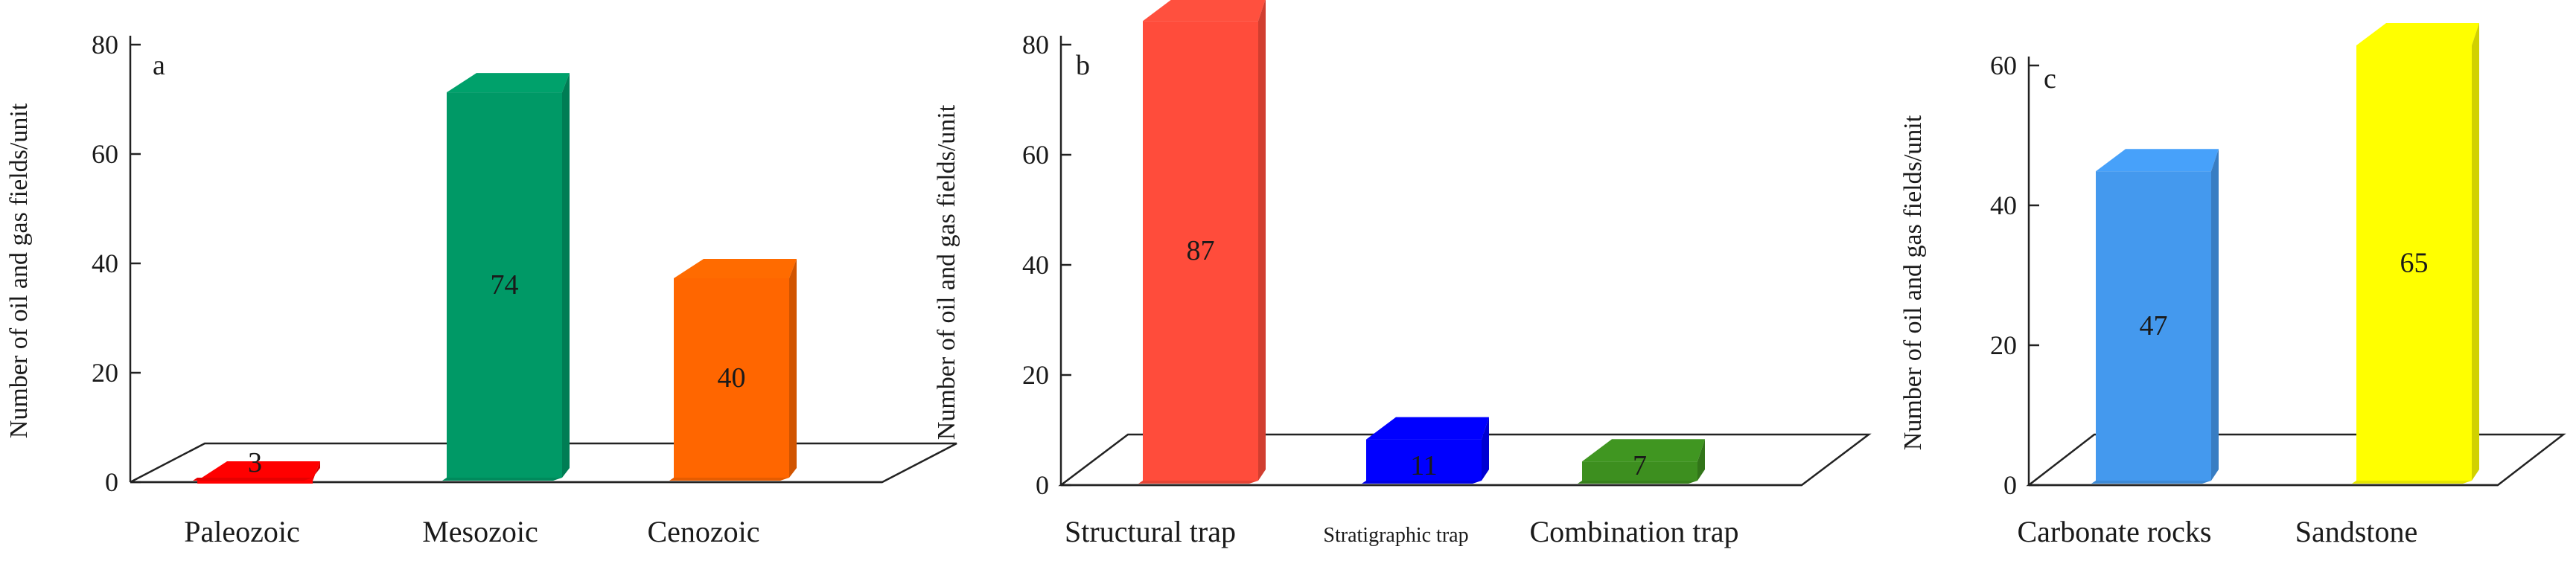 This screenshot has width=2576, height=561. What do you see at coordinates (2356, 531) in the screenshot?
I see `x-tick-label: Sandstone` at bounding box center [2356, 531].